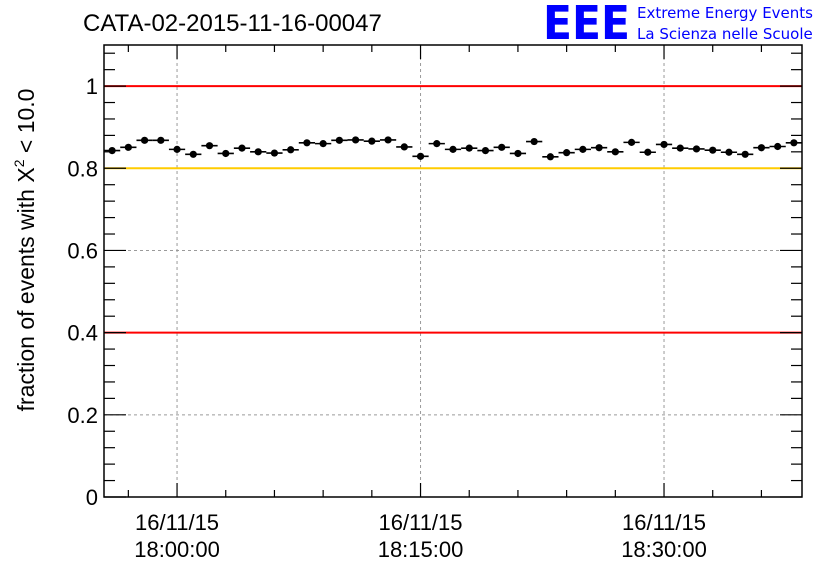 This screenshot has width=836, height=572. Describe the element at coordinates (232, 23) in the screenshot. I see `chart-title: CATA-02-2015-11-16-00047` at that location.